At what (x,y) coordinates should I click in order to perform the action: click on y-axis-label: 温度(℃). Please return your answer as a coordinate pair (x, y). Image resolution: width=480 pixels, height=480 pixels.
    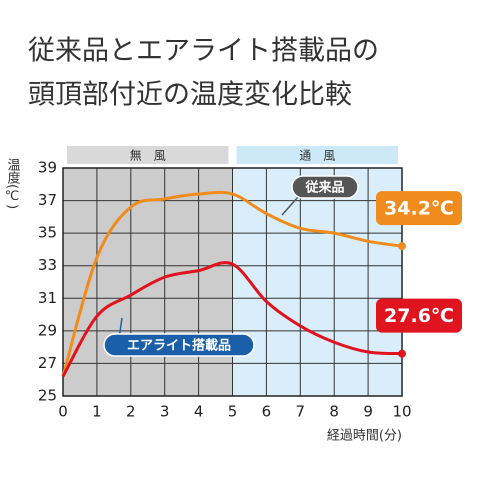
    Looking at the image, I should click on (13, 183).